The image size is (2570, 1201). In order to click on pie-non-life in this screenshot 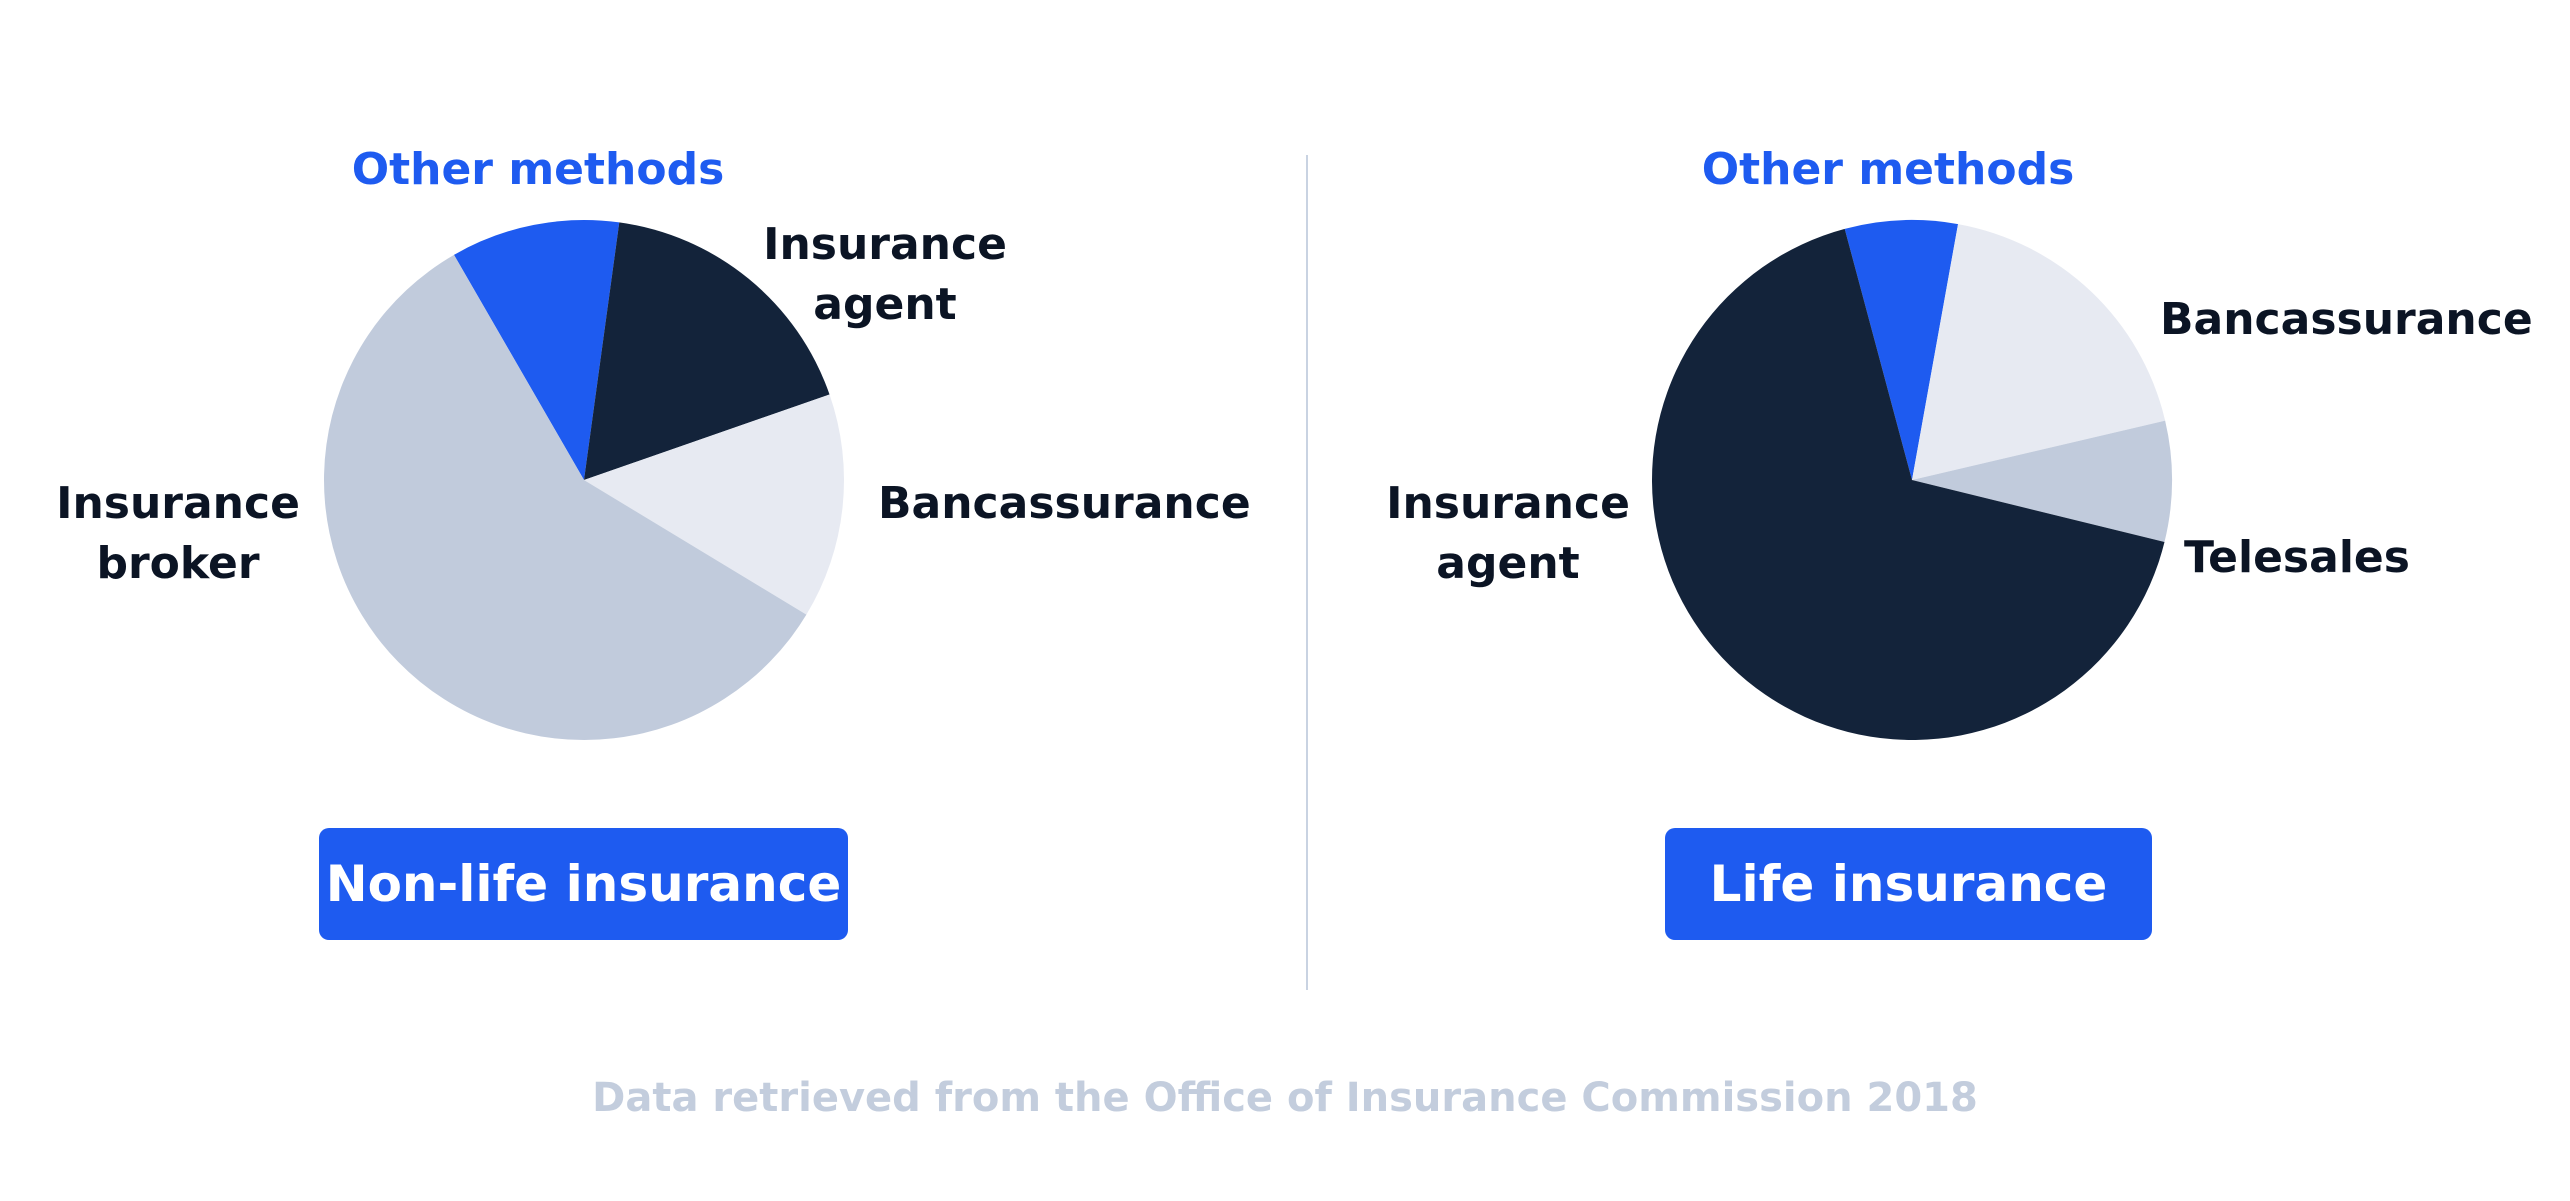, I will do `click(584, 480)`.